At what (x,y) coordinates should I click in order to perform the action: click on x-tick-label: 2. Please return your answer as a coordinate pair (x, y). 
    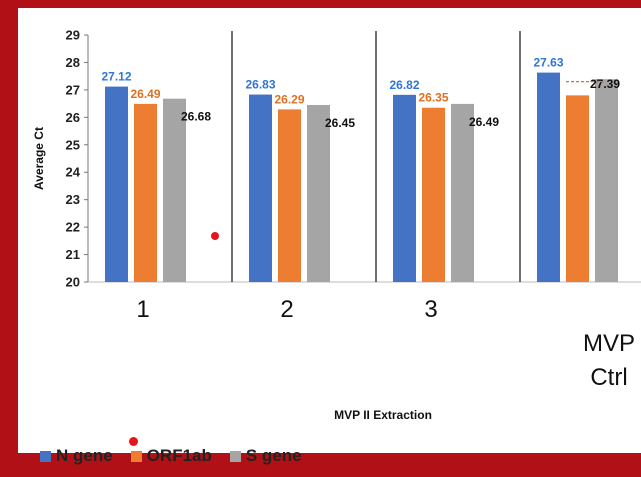
    Looking at the image, I should click on (286, 309).